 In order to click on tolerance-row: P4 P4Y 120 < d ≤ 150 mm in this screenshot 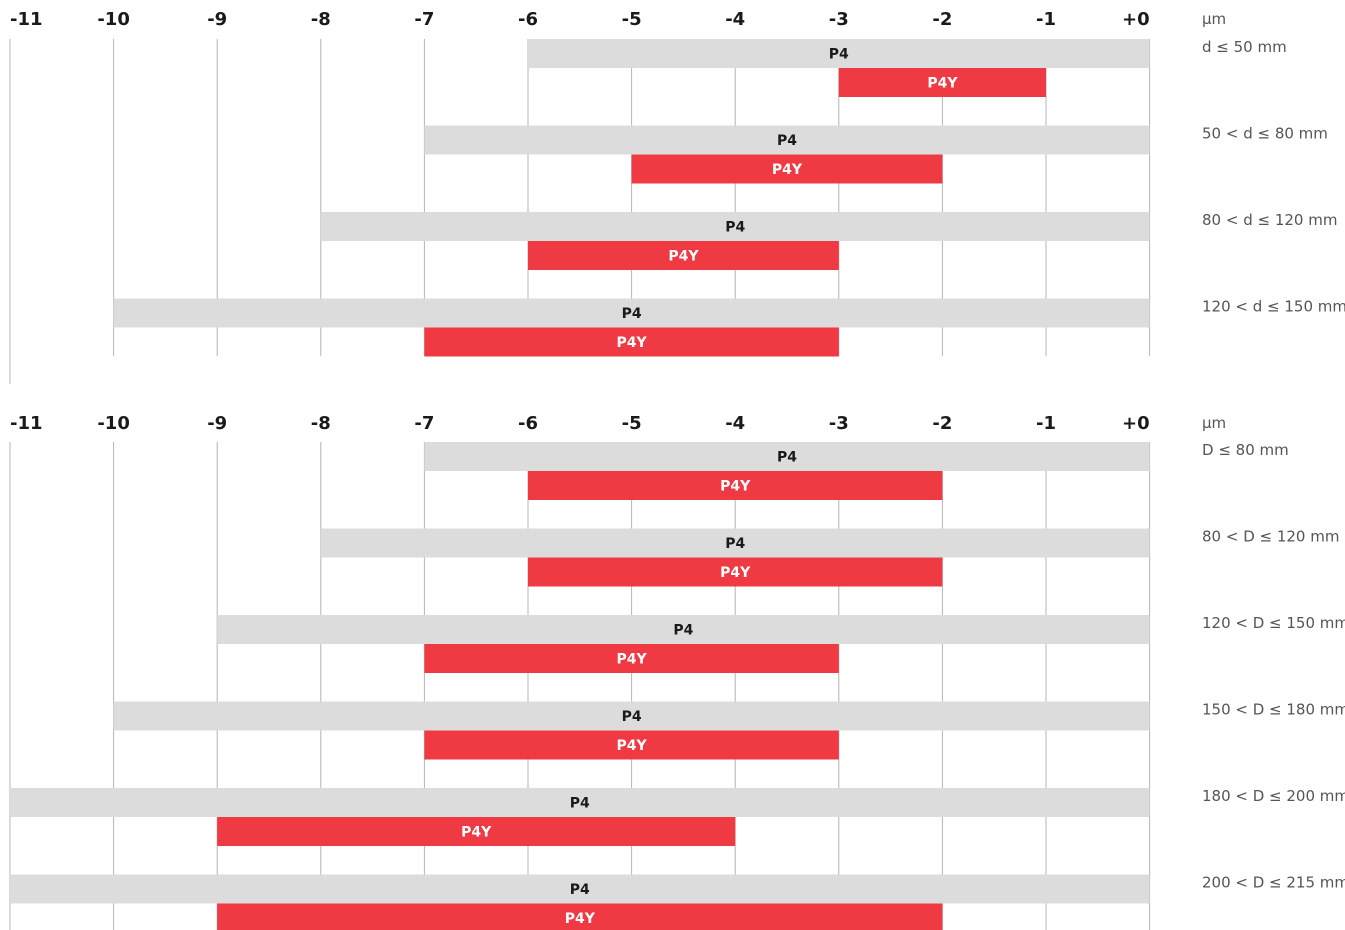, I will do `click(729, 327)`.